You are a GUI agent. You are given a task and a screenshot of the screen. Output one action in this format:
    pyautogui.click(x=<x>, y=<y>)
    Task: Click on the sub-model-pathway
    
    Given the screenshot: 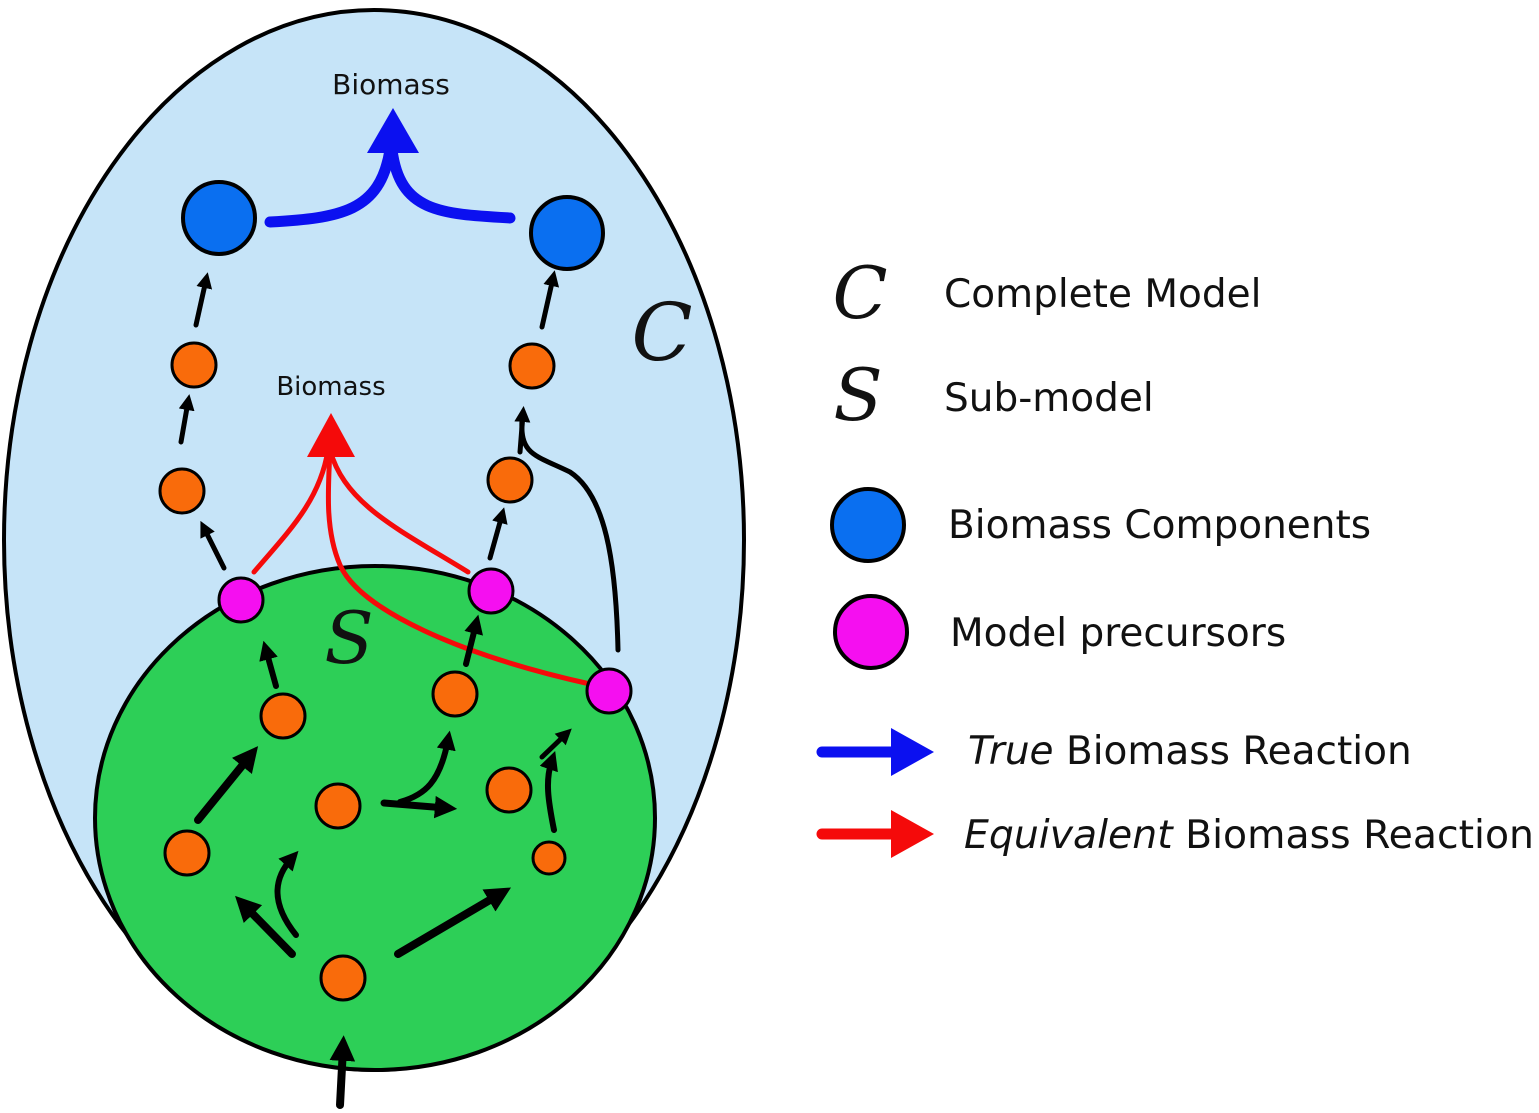 What is the action you would take?
    pyautogui.click(x=383, y=861)
    